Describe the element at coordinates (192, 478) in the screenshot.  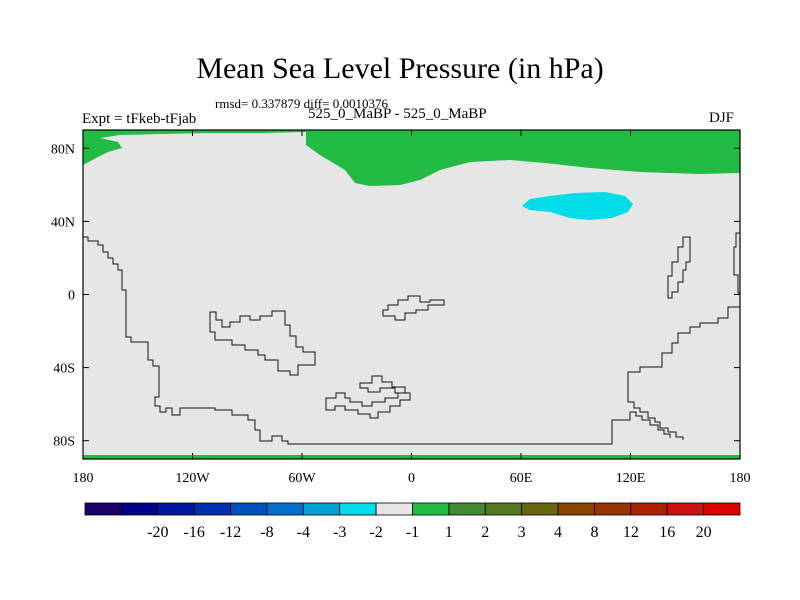
I see `x-tick-label: 120W` at that location.